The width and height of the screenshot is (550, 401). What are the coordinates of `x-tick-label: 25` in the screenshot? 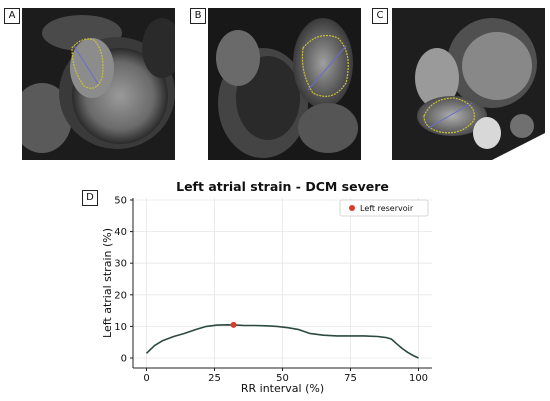 It's located at (214, 378).